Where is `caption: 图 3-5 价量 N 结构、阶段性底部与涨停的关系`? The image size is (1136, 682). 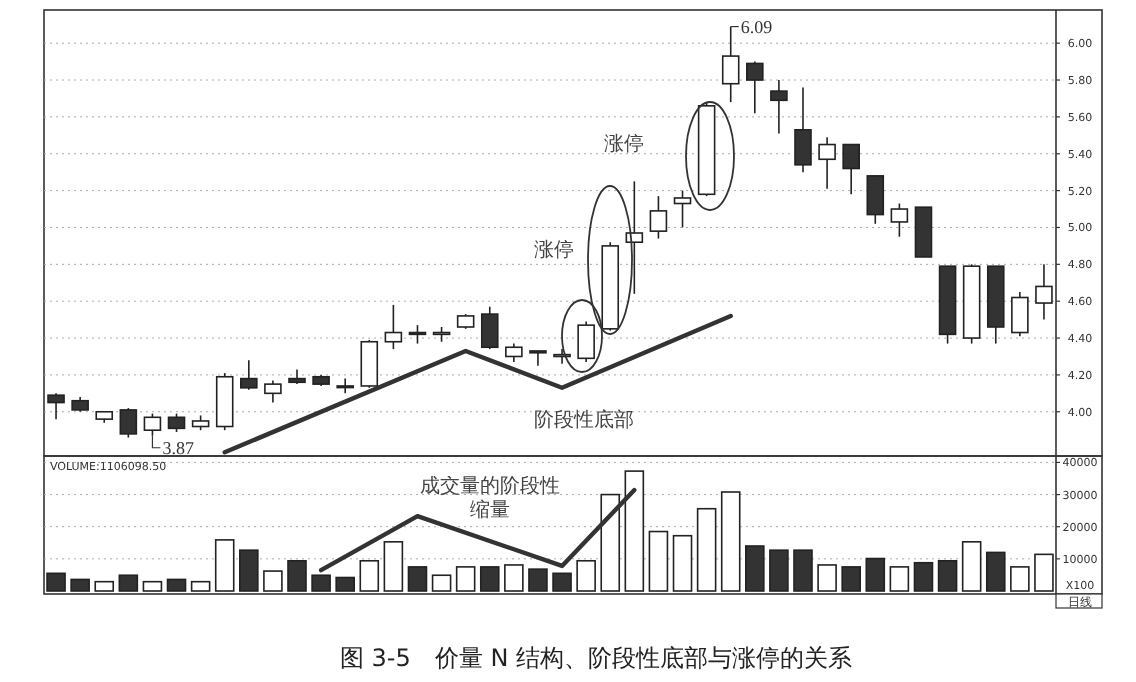
caption: 图 3-5 价量 N 结构、阶段性底部与涨停的关系 is located at coordinates (596, 658).